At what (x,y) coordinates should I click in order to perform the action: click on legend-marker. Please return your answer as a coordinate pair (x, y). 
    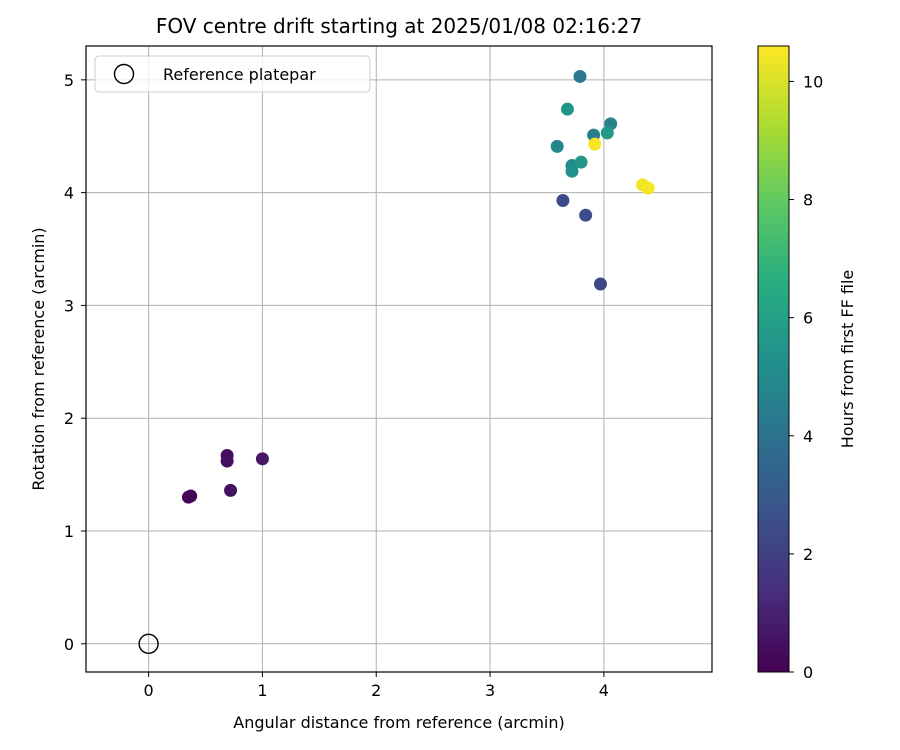
    Looking at the image, I should click on (124, 74).